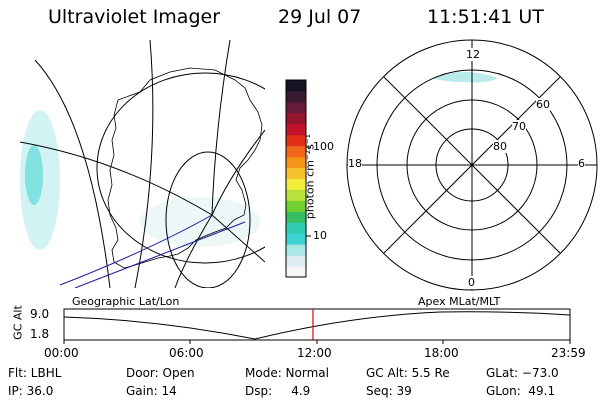  Describe the element at coordinates (314, 353) in the screenshot. I see `time-tick-1200: 12:00` at that location.